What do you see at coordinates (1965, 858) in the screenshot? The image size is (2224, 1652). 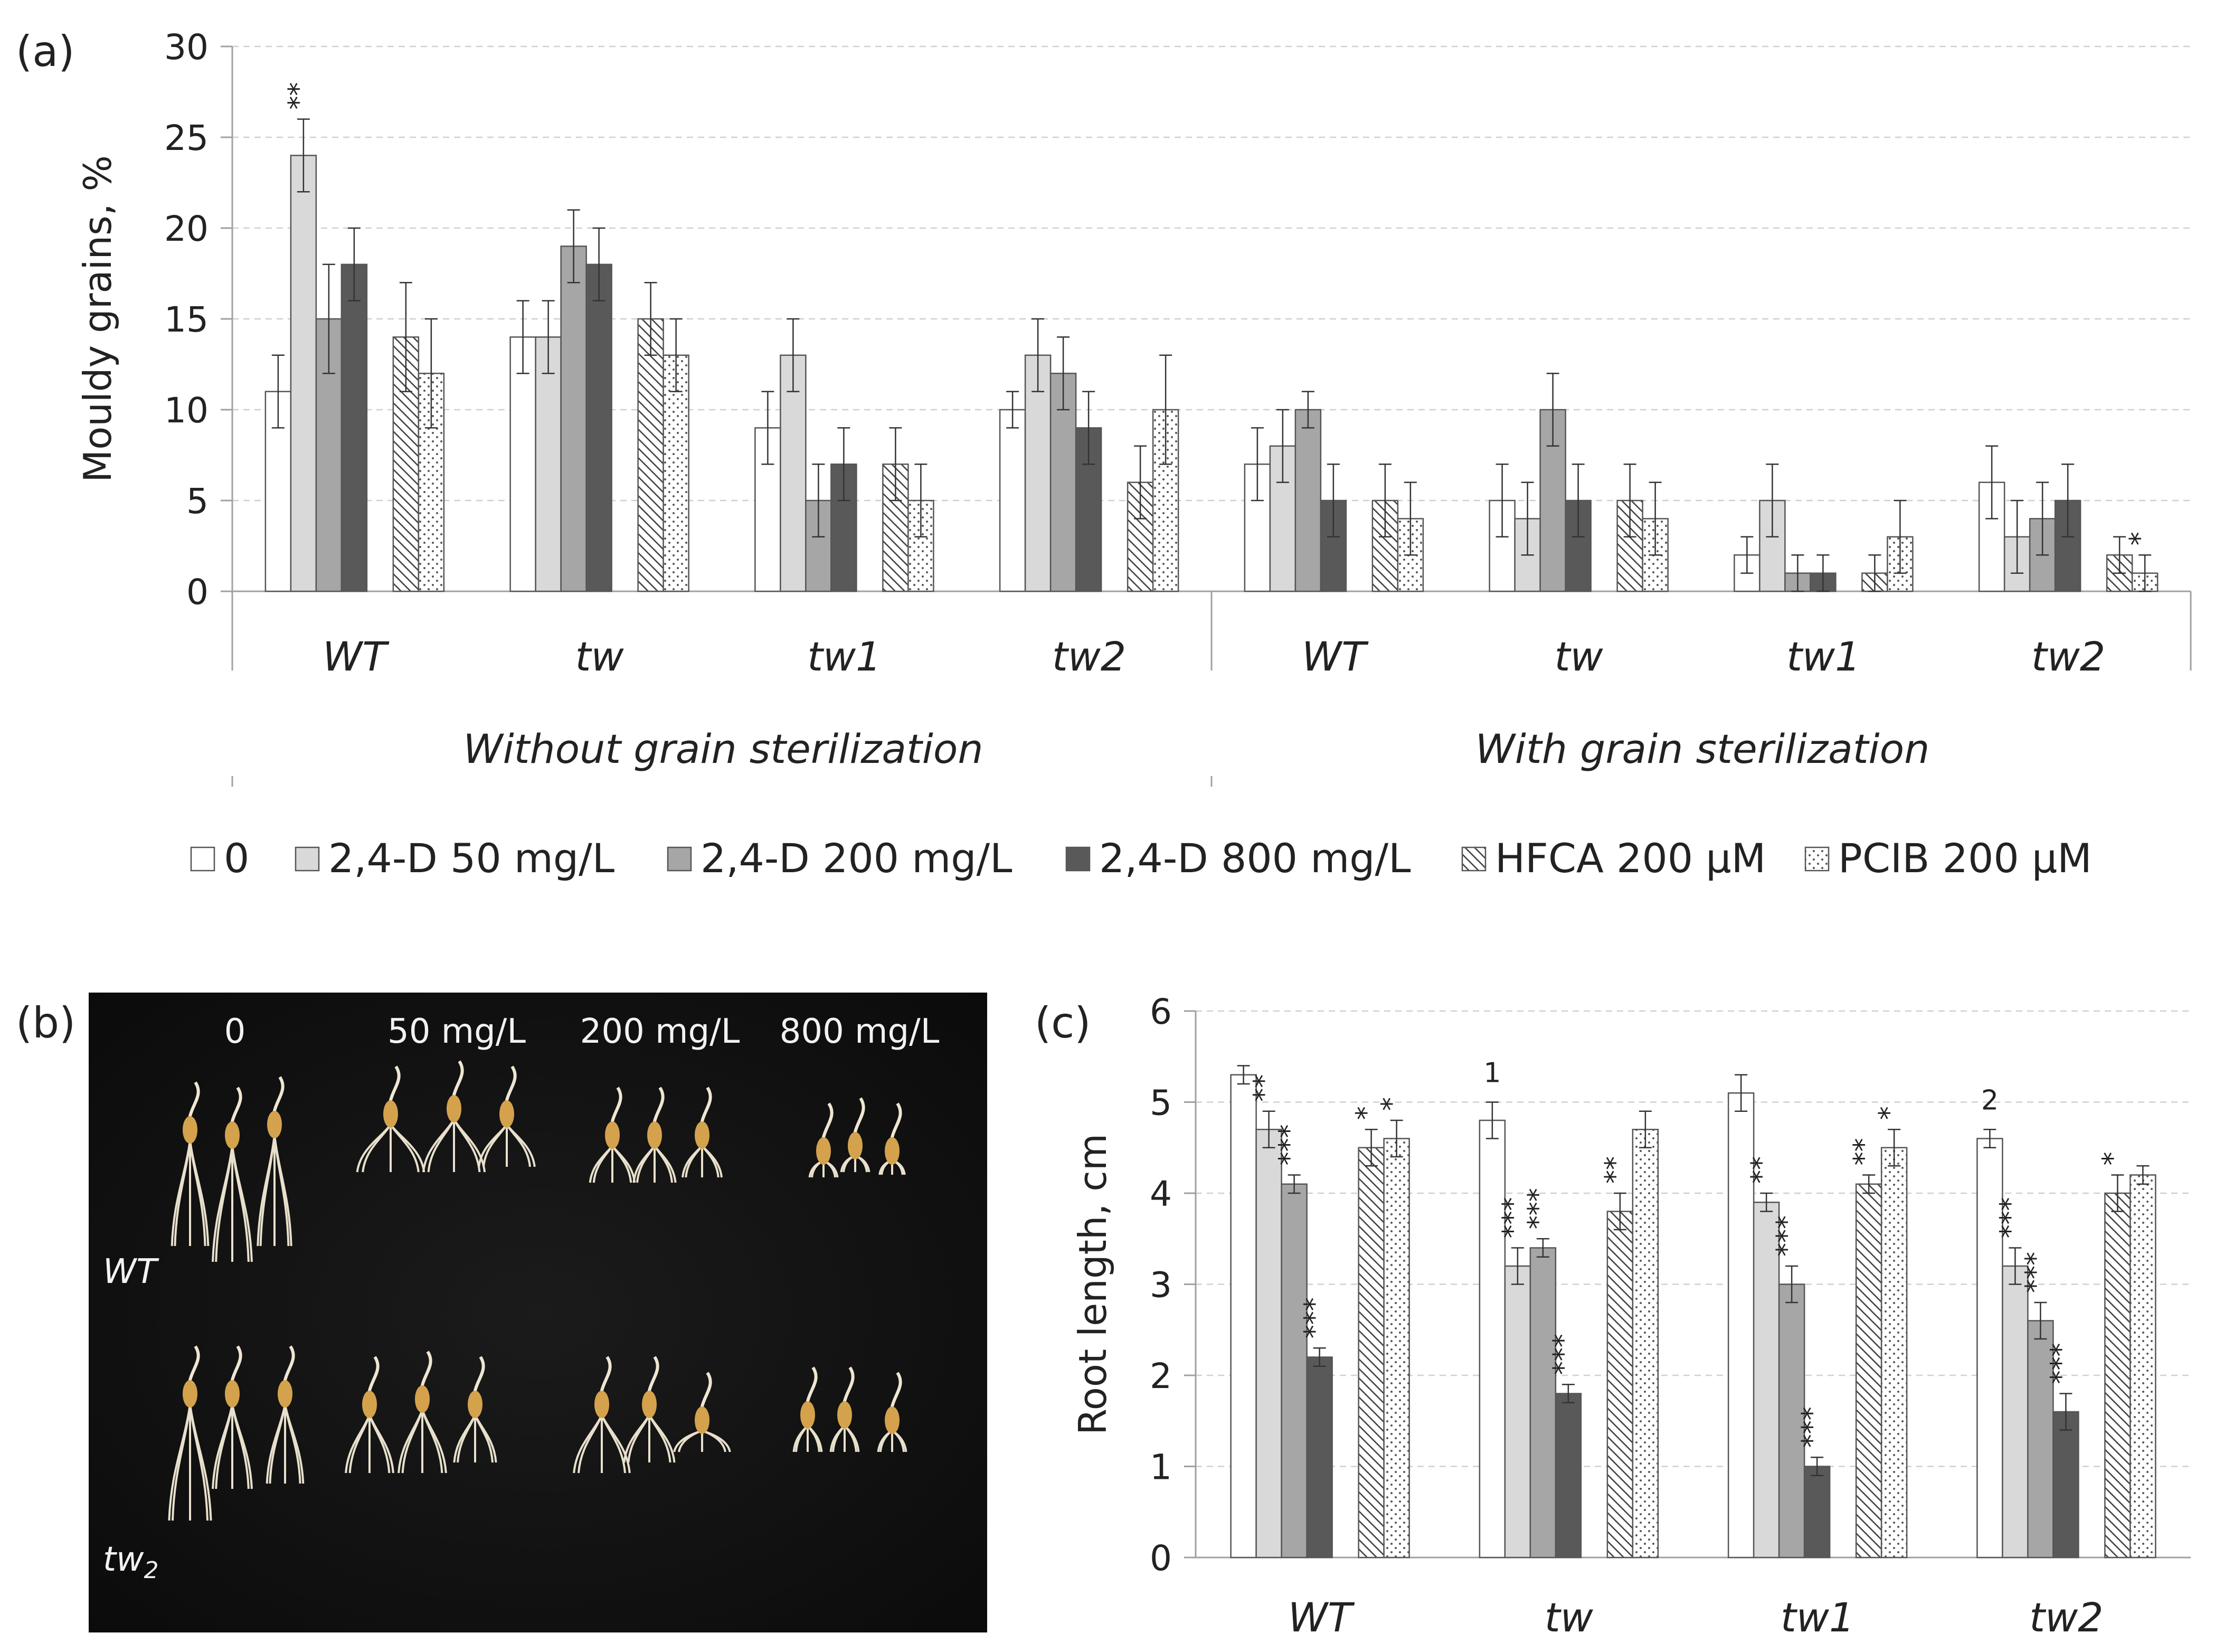 I see `legend-label: PCIB 200 µM` at bounding box center [1965, 858].